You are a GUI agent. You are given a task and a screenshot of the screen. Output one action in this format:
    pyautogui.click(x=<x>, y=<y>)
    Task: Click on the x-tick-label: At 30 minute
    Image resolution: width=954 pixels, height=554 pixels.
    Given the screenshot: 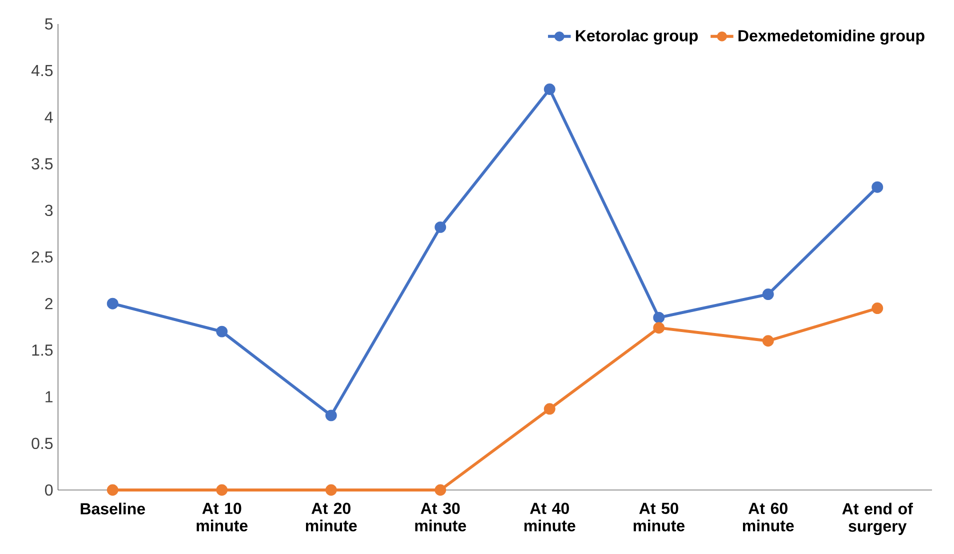 What is the action you would take?
    pyautogui.click(x=440, y=517)
    